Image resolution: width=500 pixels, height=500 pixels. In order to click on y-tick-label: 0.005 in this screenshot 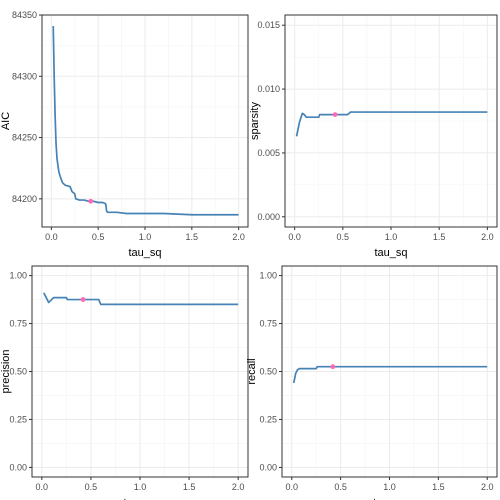, I will do `click(268, 153)`.